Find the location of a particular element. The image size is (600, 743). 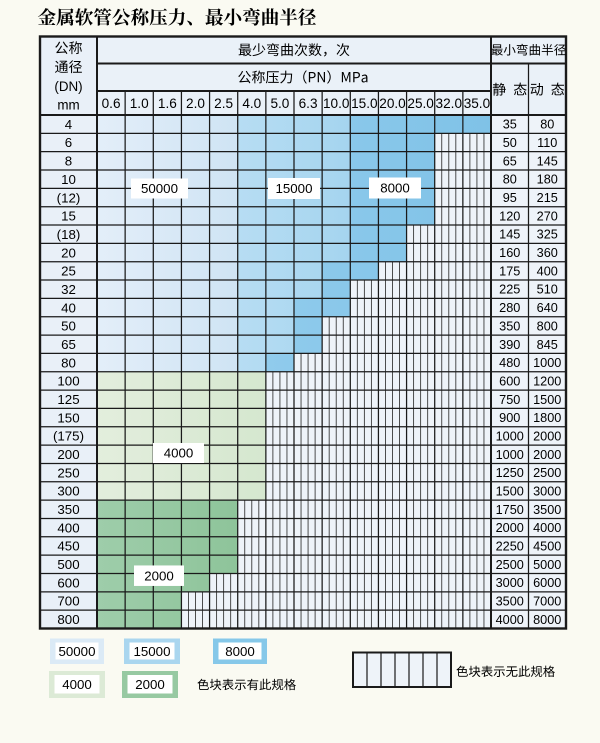

svg-text: 32 is located at coordinates (68, 289).